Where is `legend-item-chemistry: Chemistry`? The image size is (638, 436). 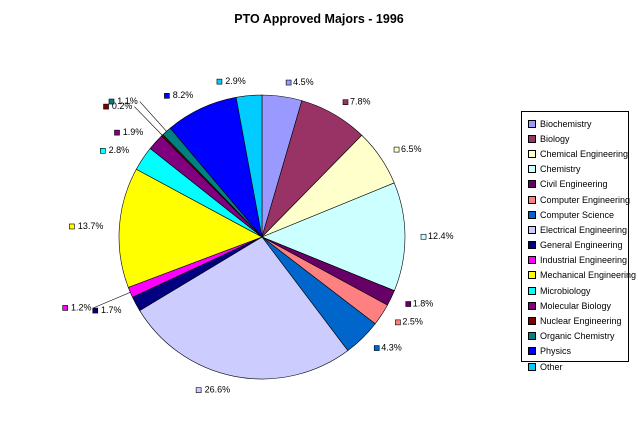
legend-item-chemistry: Chemistry is located at coordinates (578, 169).